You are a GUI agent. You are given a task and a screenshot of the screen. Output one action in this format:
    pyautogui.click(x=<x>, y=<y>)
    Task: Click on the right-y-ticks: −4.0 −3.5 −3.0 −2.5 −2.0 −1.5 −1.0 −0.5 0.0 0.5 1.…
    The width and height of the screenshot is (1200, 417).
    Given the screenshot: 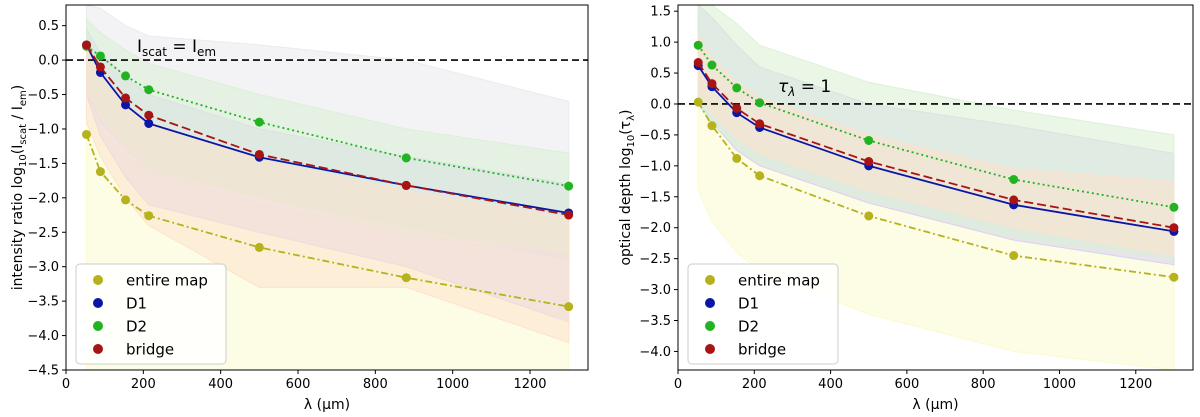 What is the action you would take?
    pyautogui.click(x=658, y=182)
    